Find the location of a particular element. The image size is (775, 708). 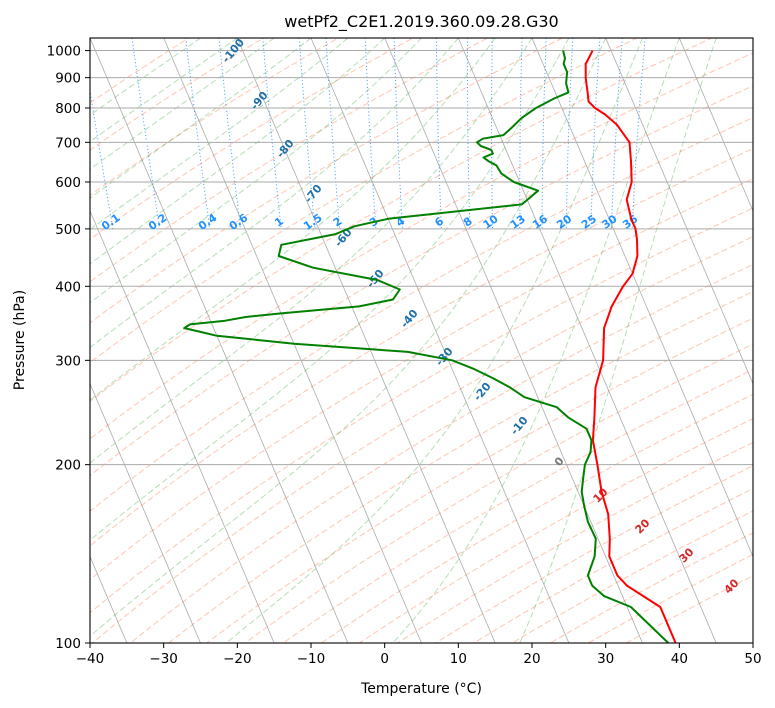

temperature-profile is located at coordinates (630, 346).